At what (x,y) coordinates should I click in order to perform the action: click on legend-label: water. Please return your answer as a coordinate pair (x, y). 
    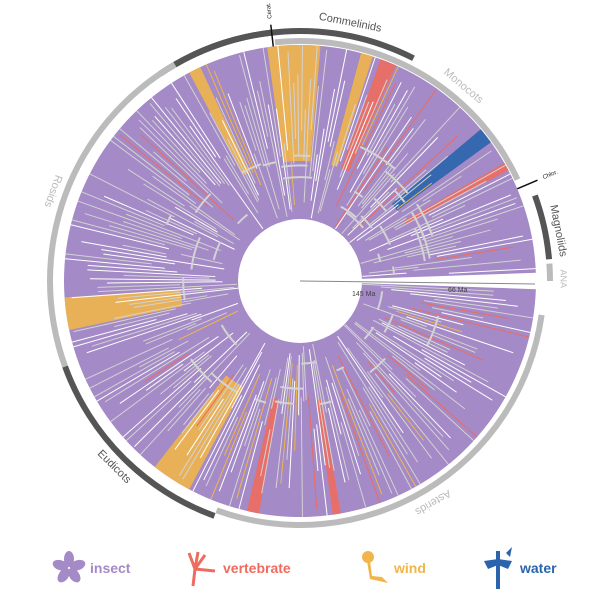
    Looking at the image, I should click on (538, 568).